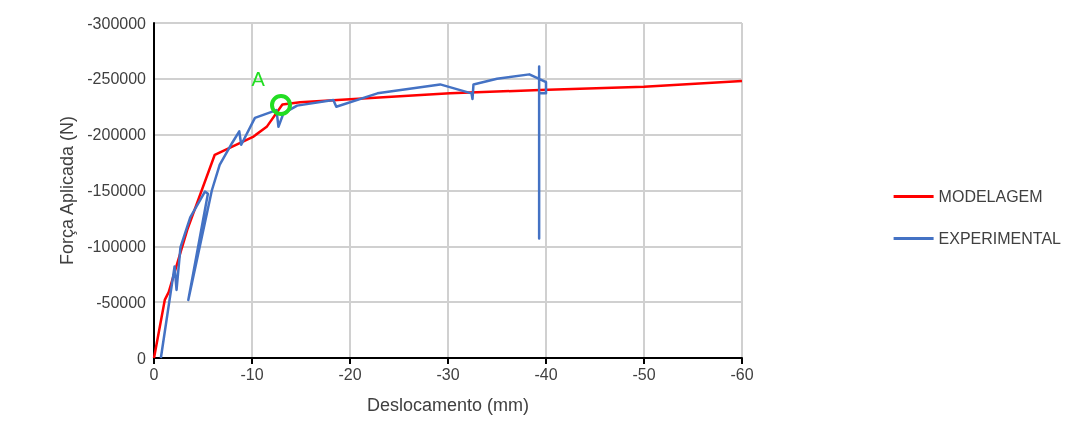 The height and width of the screenshot is (435, 1086). I want to click on x-tick-label: -20, so click(350, 374).